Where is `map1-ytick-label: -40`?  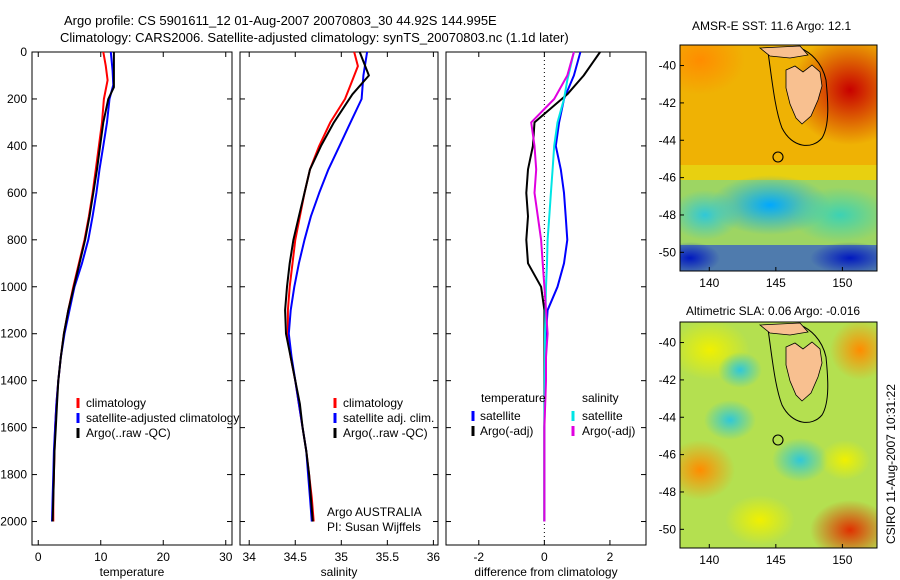
map1-ytick-label: -40 is located at coordinates (668, 66).